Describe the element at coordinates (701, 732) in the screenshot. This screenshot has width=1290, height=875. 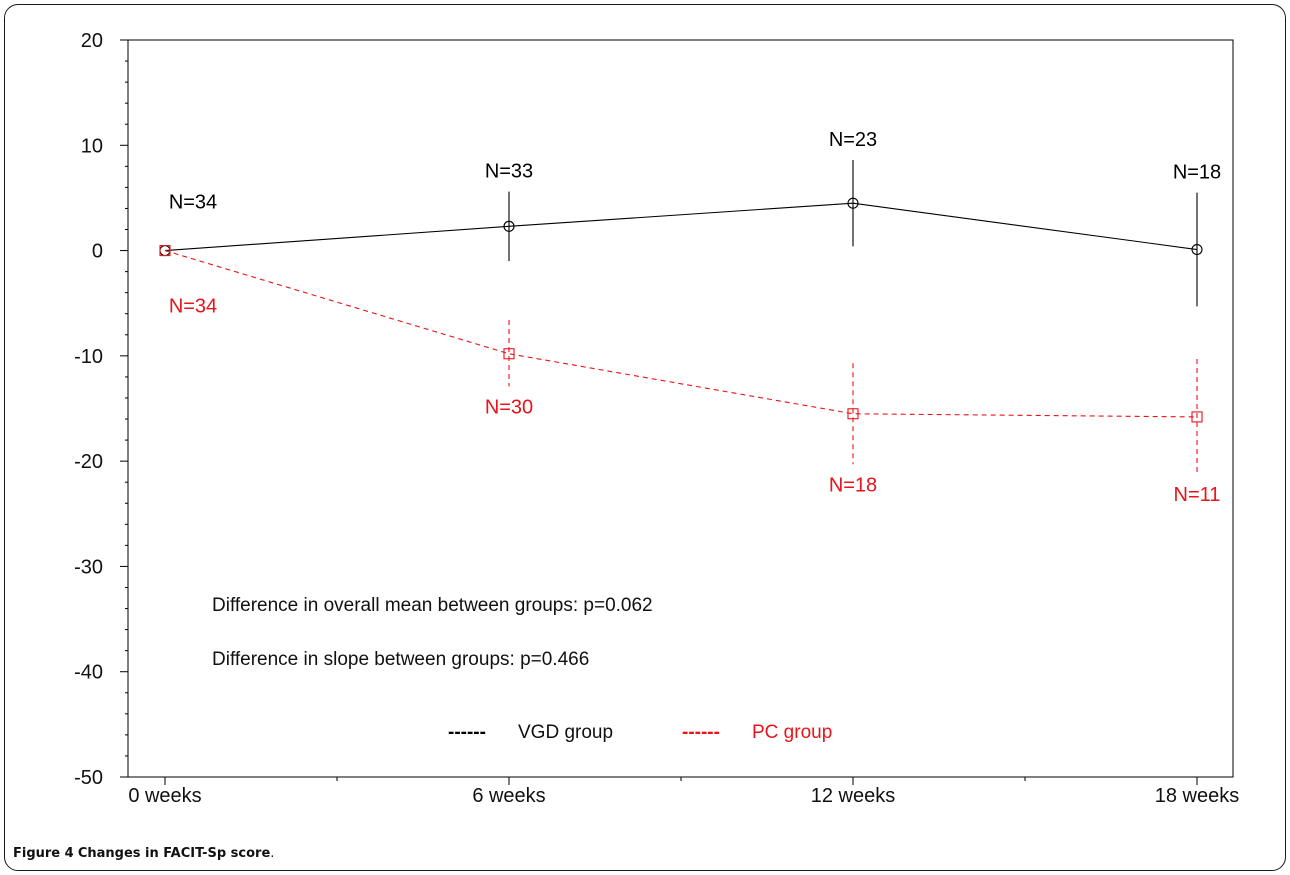
I see `legend-swatch-pc: ------` at that location.